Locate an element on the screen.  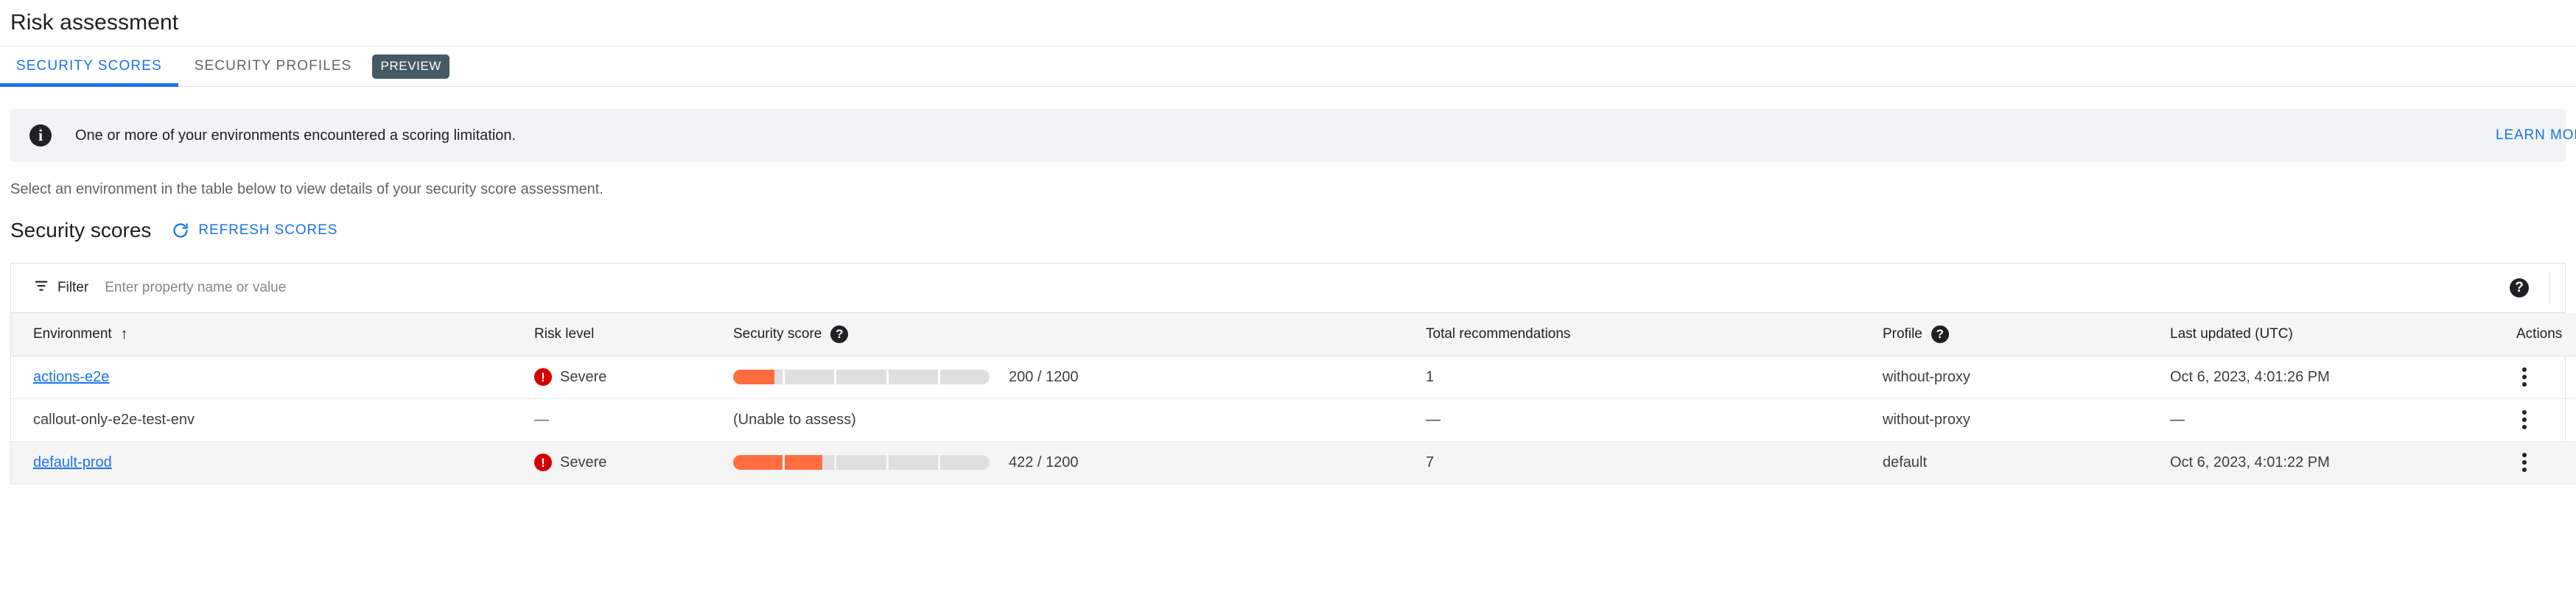
column-header-risk-level: Risk level is located at coordinates (611, 334).